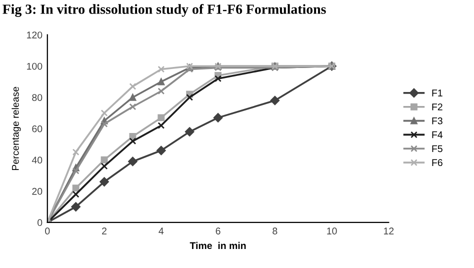 The image size is (474, 268). What do you see at coordinates (34, 35) in the screenshot?
I see `y-tick-label: 120` at bounding box center [34, 35].